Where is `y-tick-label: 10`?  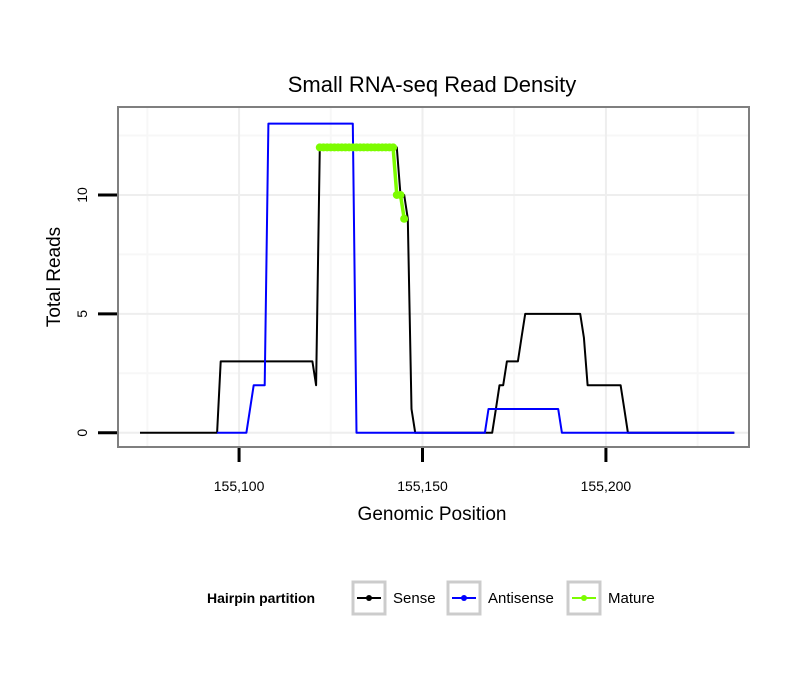 y-tick-label: 10 is located at coordinates (82, 195).